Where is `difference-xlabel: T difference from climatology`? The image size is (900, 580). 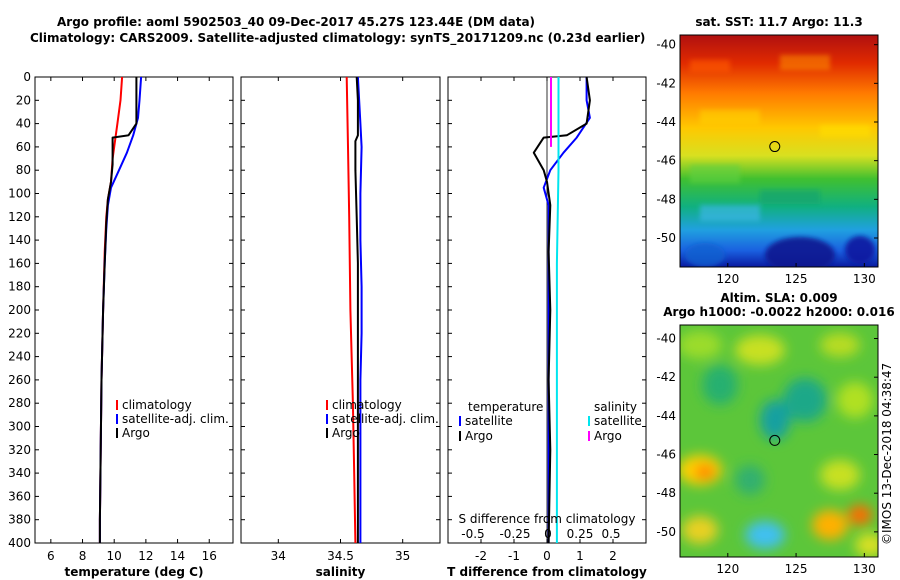 difference-xlabel: T difference from climatology is located at coordinates (547, 572).